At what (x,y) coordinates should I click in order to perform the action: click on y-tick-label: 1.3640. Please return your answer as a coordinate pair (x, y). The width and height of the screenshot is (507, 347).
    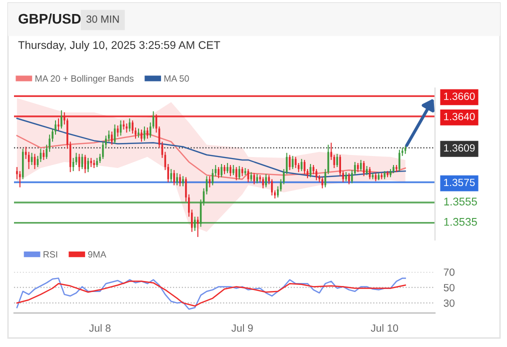
    Looking at the image, I should click on (459, 116).